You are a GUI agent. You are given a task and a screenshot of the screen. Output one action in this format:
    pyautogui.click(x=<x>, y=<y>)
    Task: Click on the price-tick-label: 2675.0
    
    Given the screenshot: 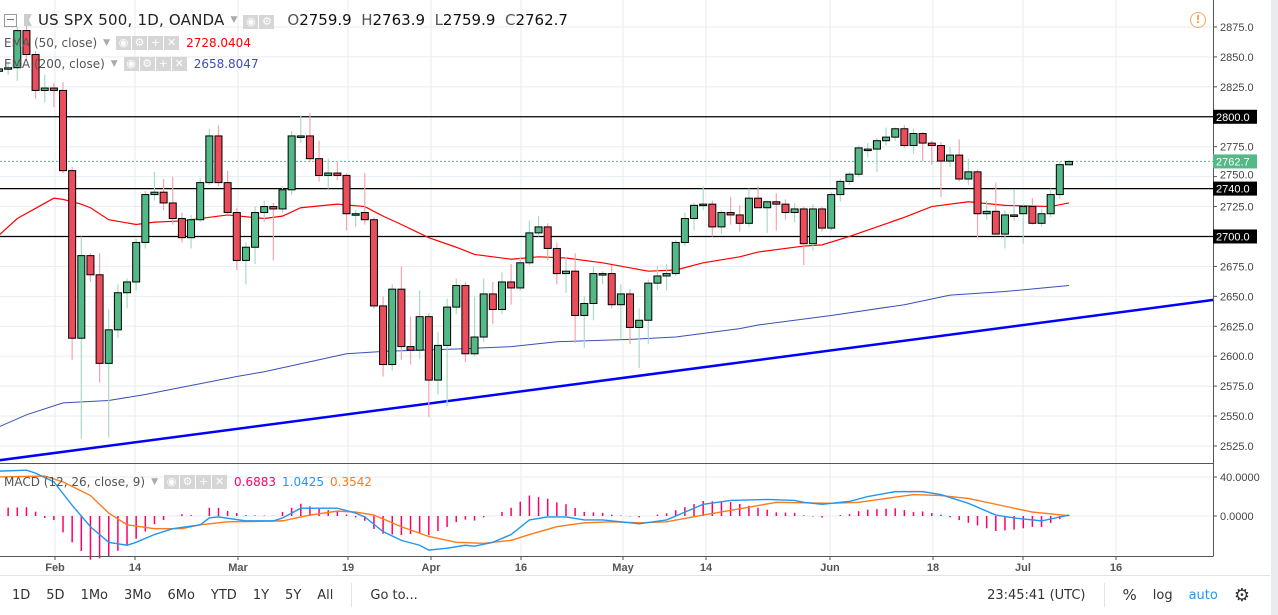 What is the action you would take?
    pyautogui.click(x=1237, y=267)
    